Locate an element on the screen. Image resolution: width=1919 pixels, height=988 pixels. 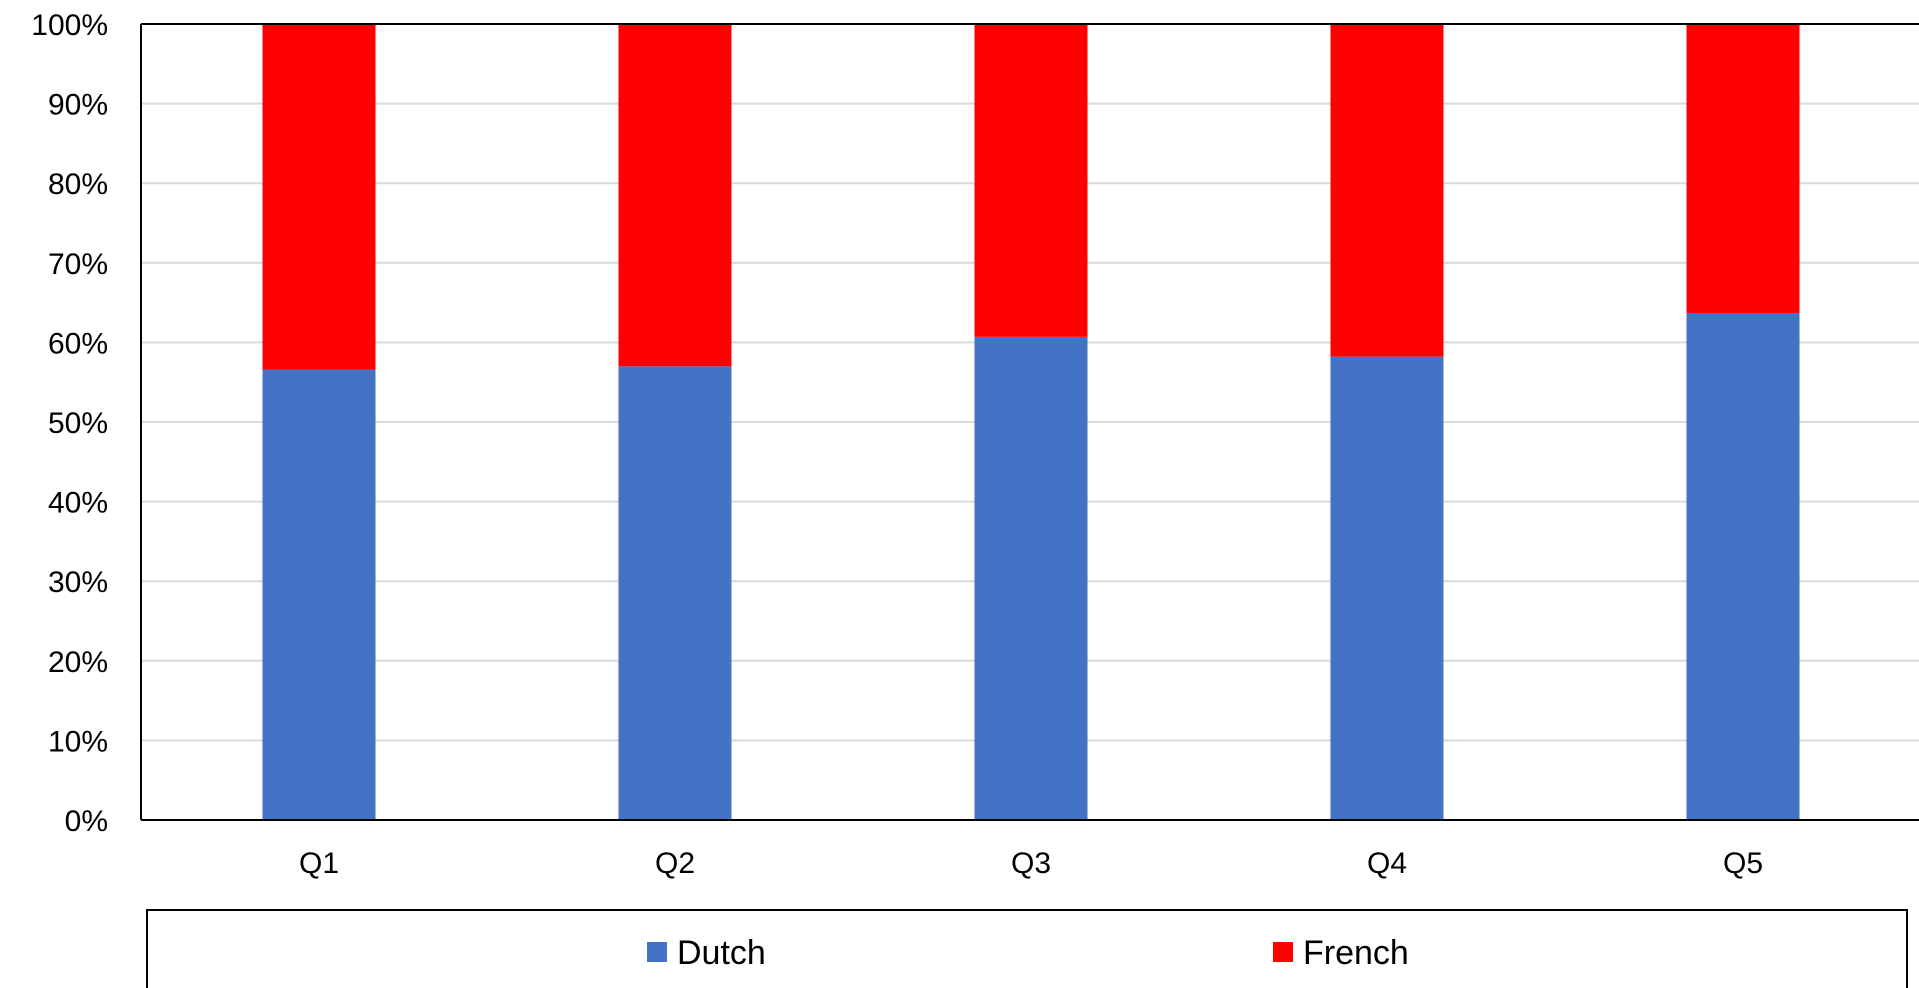
legend-swatch-french is located at coordinates (1283, 952).